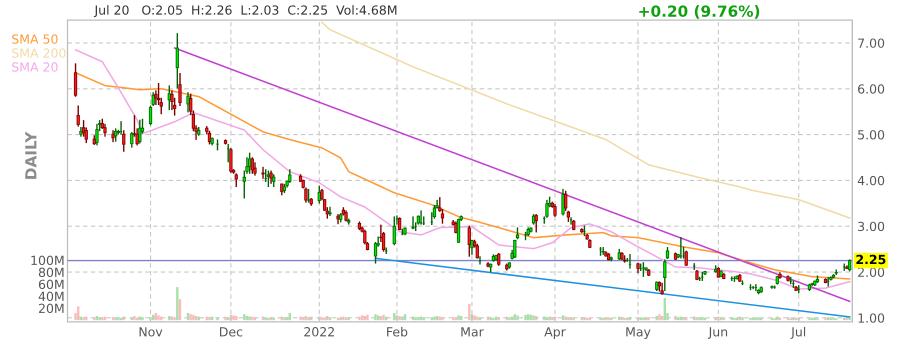 This screenshot has height=340, width=900. I want to click on y2-tick-label: 20M, so click(51, 309).